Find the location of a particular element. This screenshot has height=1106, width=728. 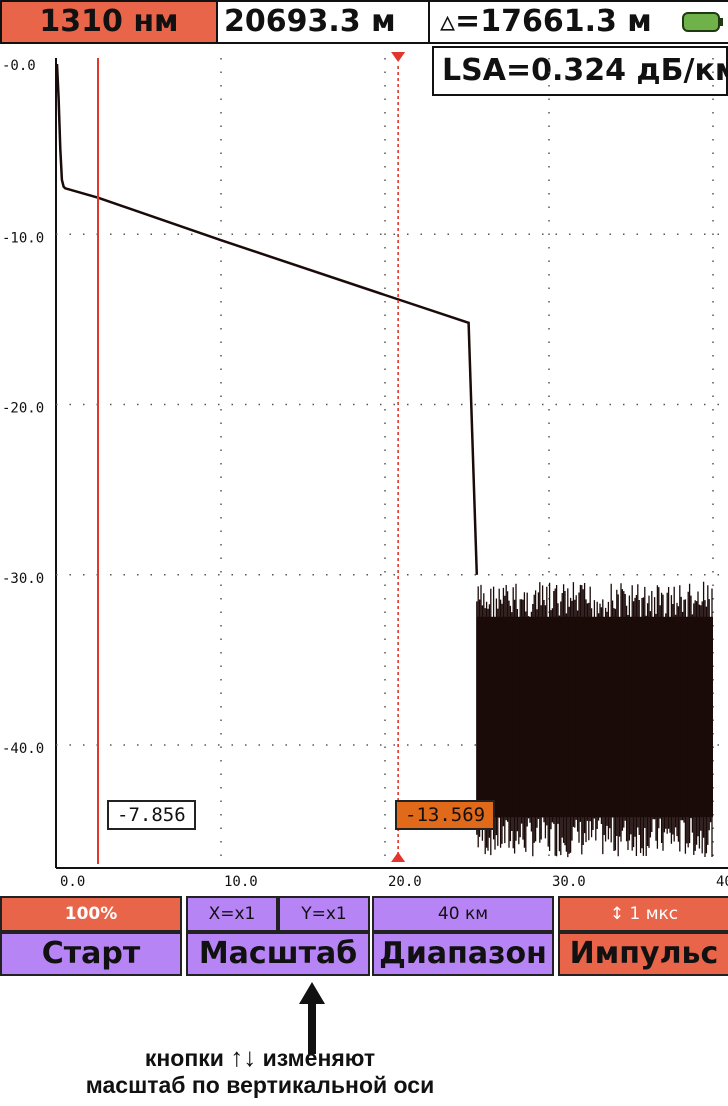

marker-b-top-arrow is located at coordinates (398, 57).